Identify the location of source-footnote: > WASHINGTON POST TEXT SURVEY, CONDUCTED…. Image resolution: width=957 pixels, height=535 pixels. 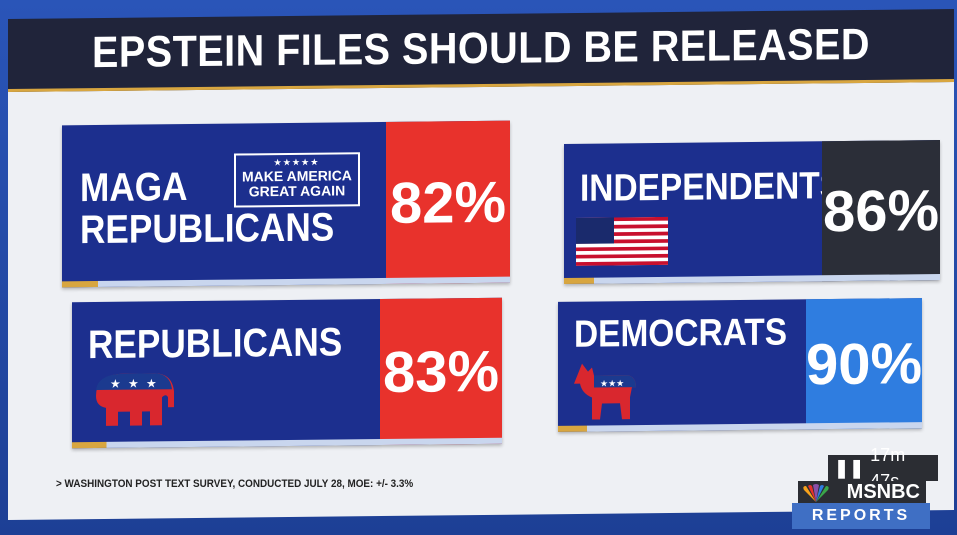
(235, 484).